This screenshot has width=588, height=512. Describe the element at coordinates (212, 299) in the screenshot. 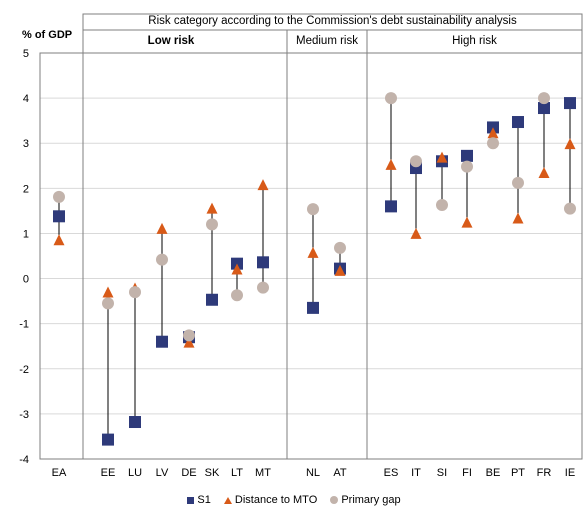

I see `s1-point-sk` at that location.